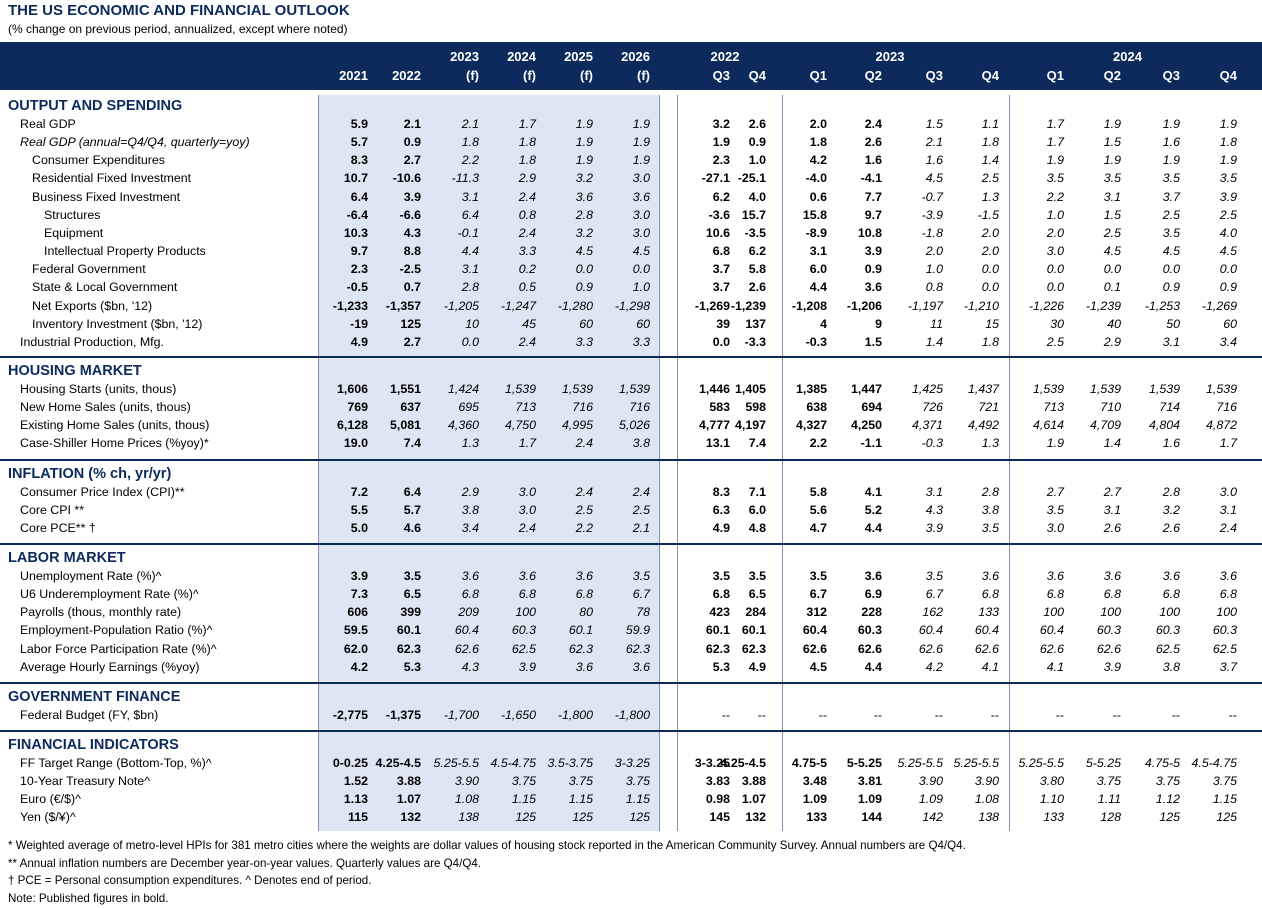 This screenshot has width=1262, height=908. I want to click on table-cell: 9, so click(878, 323).